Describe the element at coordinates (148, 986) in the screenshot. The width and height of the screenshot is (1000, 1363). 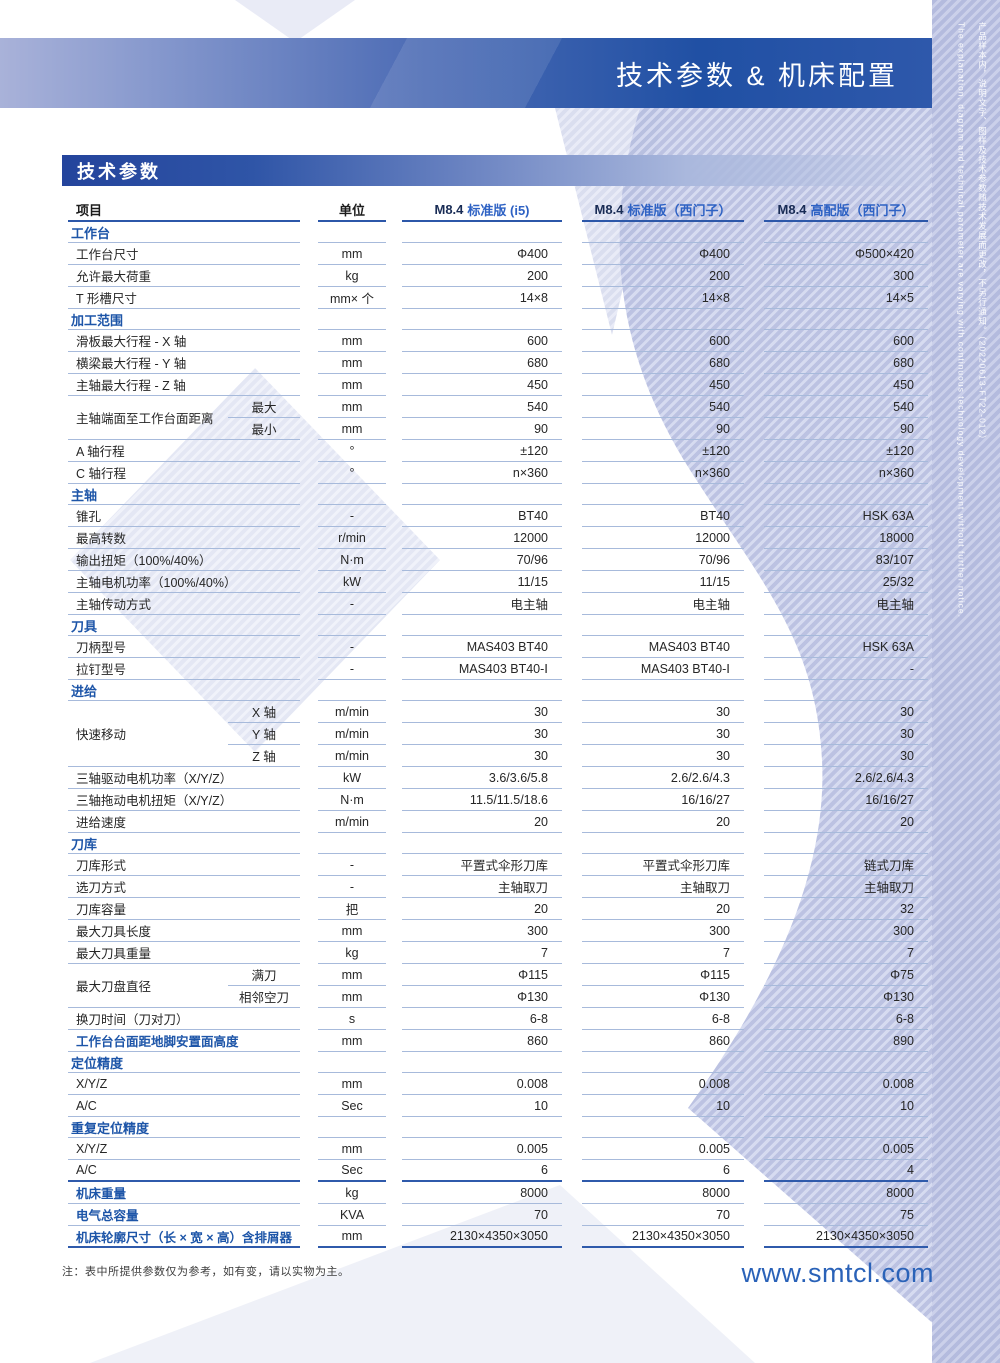
I see `row-label: 最大刀盘直径` at that location.